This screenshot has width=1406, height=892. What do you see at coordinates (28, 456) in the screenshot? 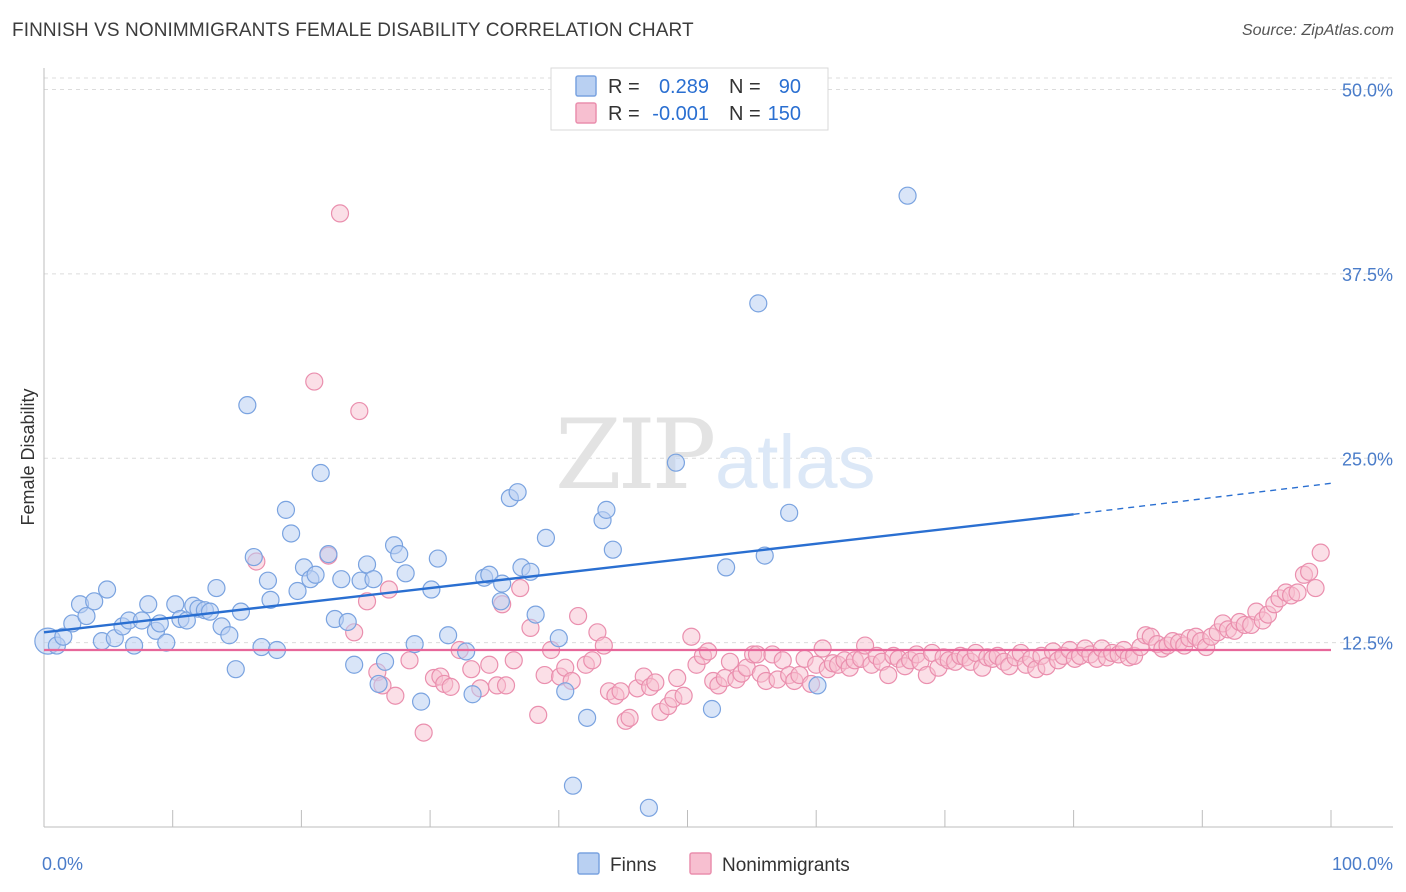
I see `y-axis-label: Female Disability` at bounding box center [28, 456].